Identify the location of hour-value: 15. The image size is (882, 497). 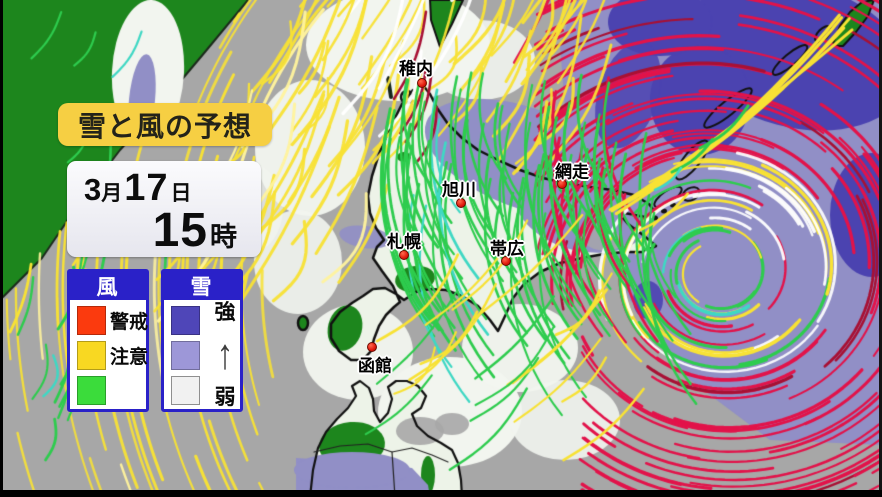
(180, 230).